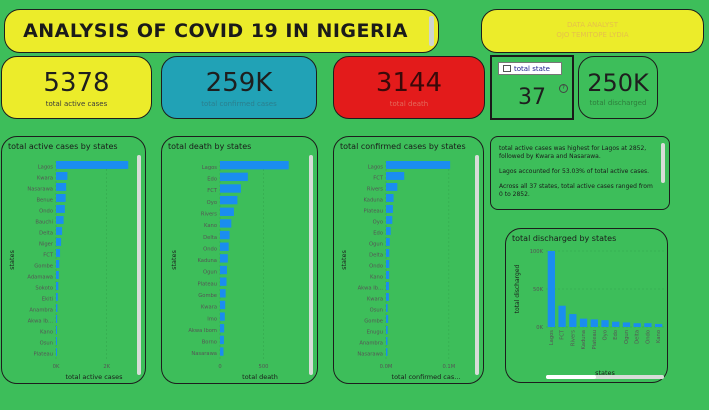 The width and height of the screenshot is (709, 410). Describe the element at coordinates (532, 87) in the screenshot. I see `kpi-total-states: total state ? 37` at that location.